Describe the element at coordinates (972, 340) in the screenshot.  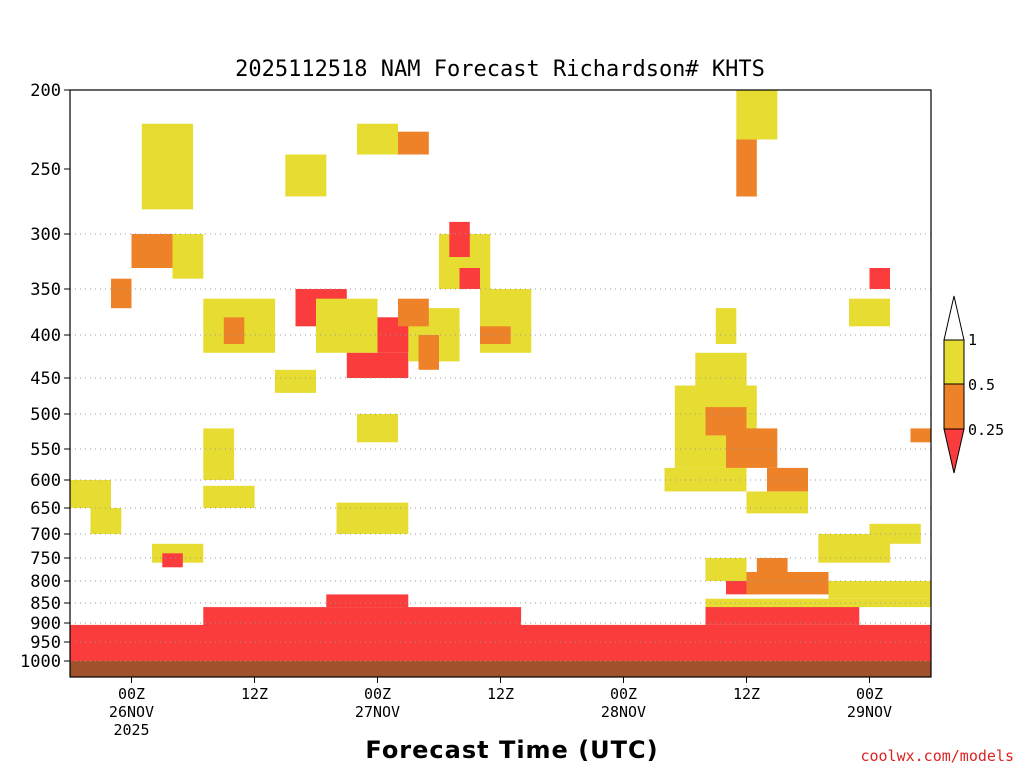
I see `legend-label: 1` at that location.